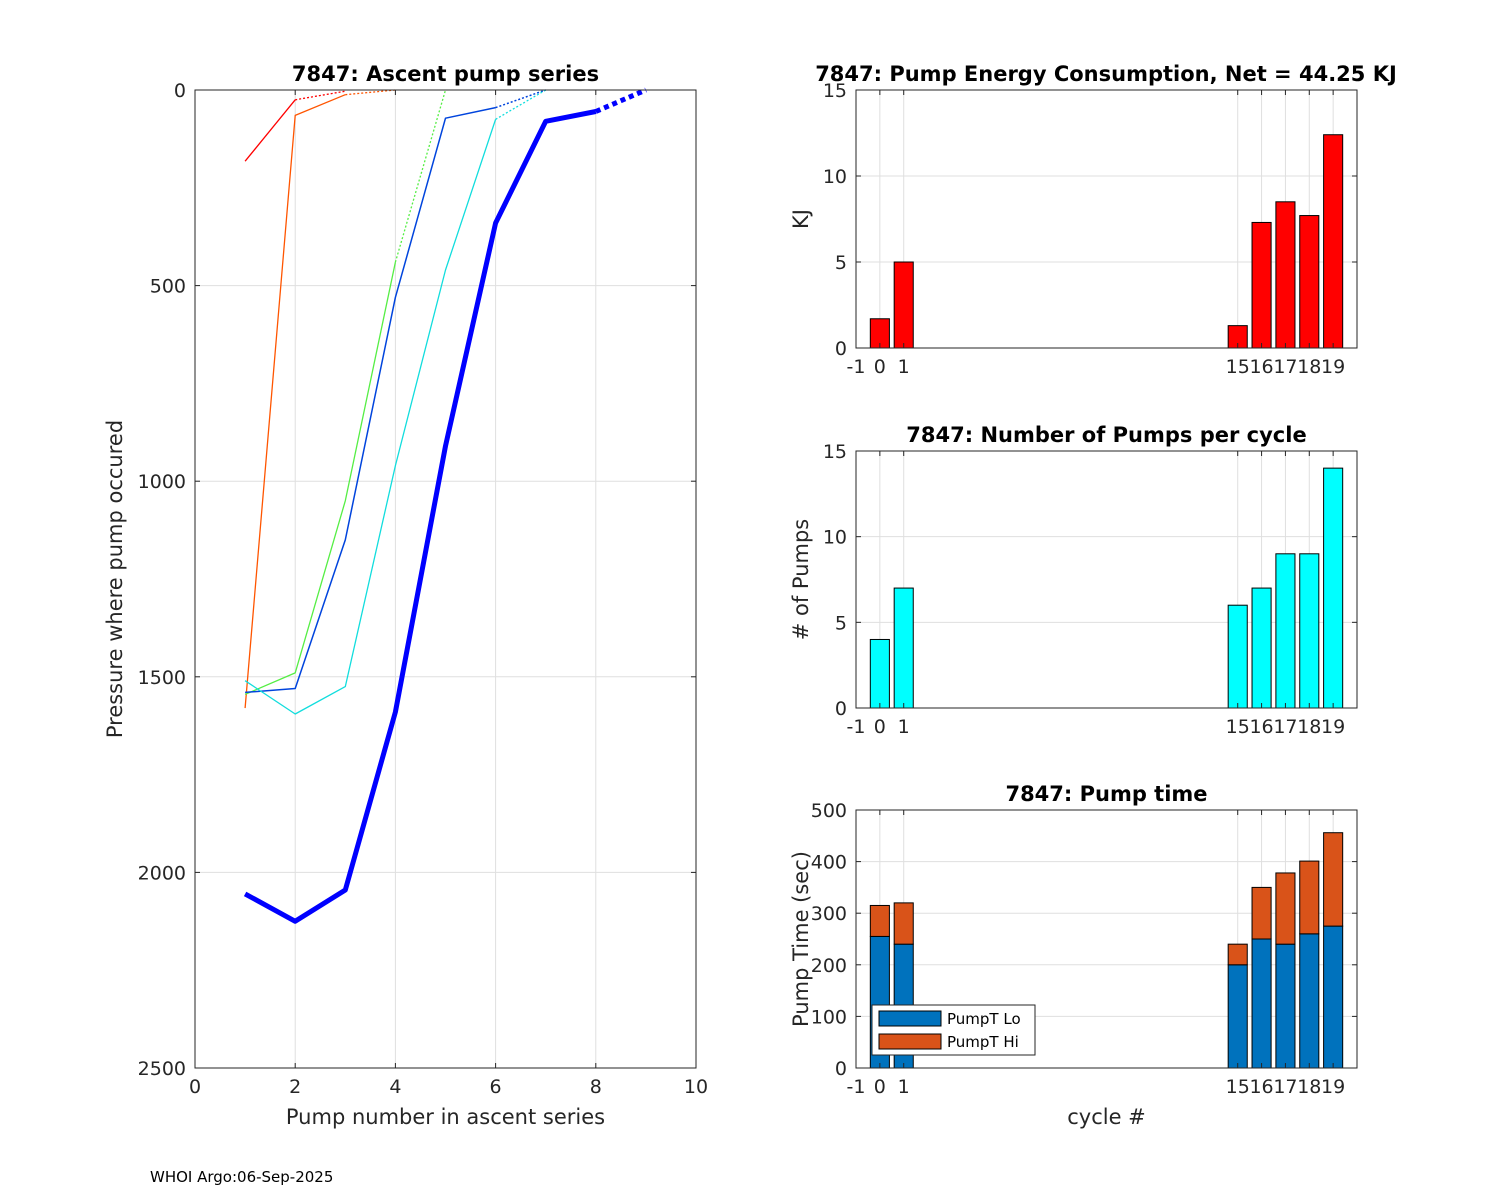  What do you see at coordinates (829, 863) in the screenshot?
I see `pumptime-ytick-label: 400` at bounding box center [829, 863].